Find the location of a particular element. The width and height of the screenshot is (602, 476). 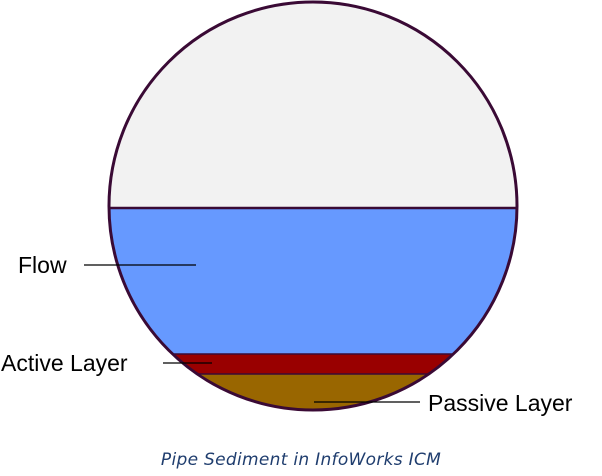

flow-label: Flow is located at coordinates (42, 265).